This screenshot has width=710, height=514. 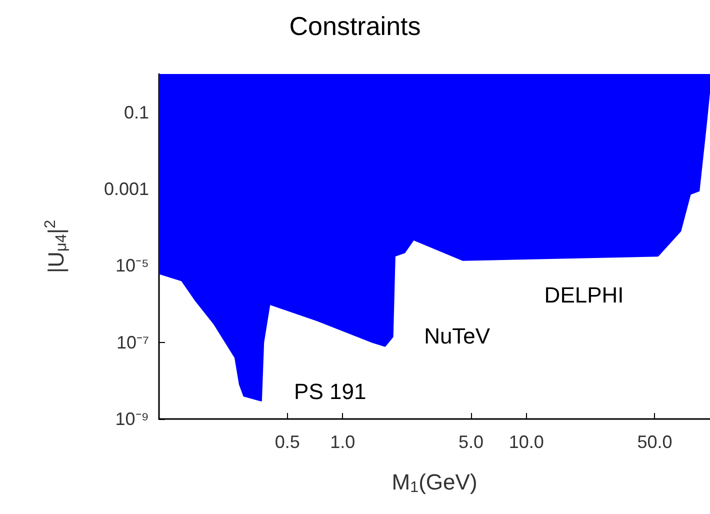 What do you see at coordinates (330, 391) in the screenshot?
I see `annotation: PS 191` at bounding box center [330, 391].